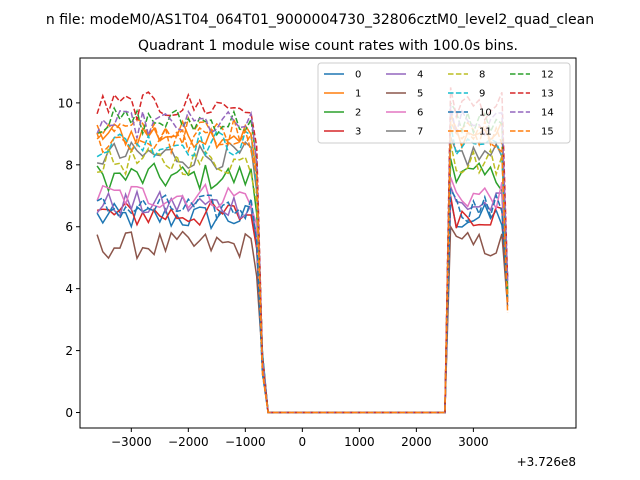 The height and width of the screenshot is (480, 640). I want to click on legend-box, so click(444, 103).